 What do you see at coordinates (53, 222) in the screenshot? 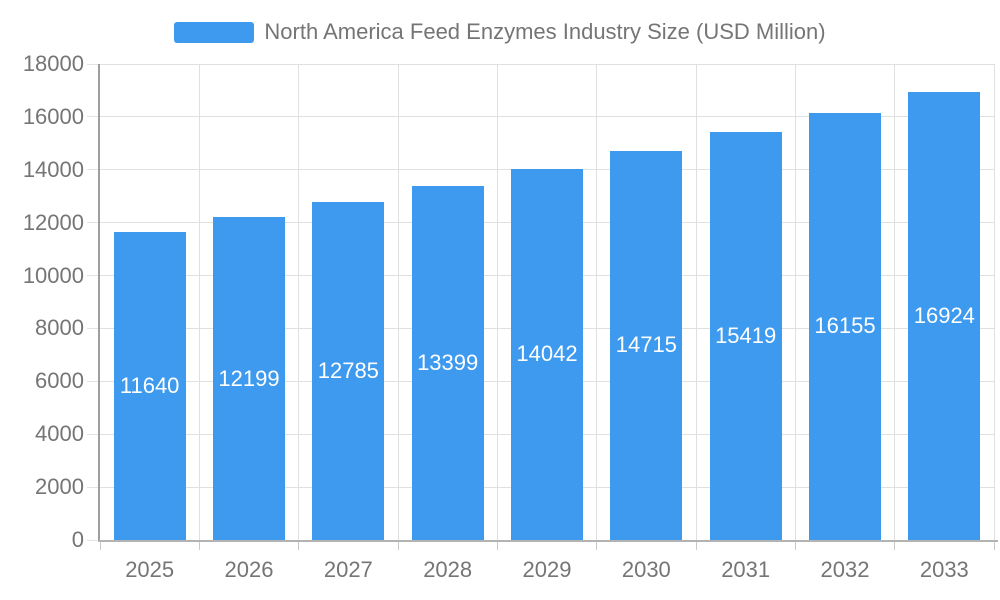
I see `y-axis-tick-label: 12000` at bounding box center [53, 222].